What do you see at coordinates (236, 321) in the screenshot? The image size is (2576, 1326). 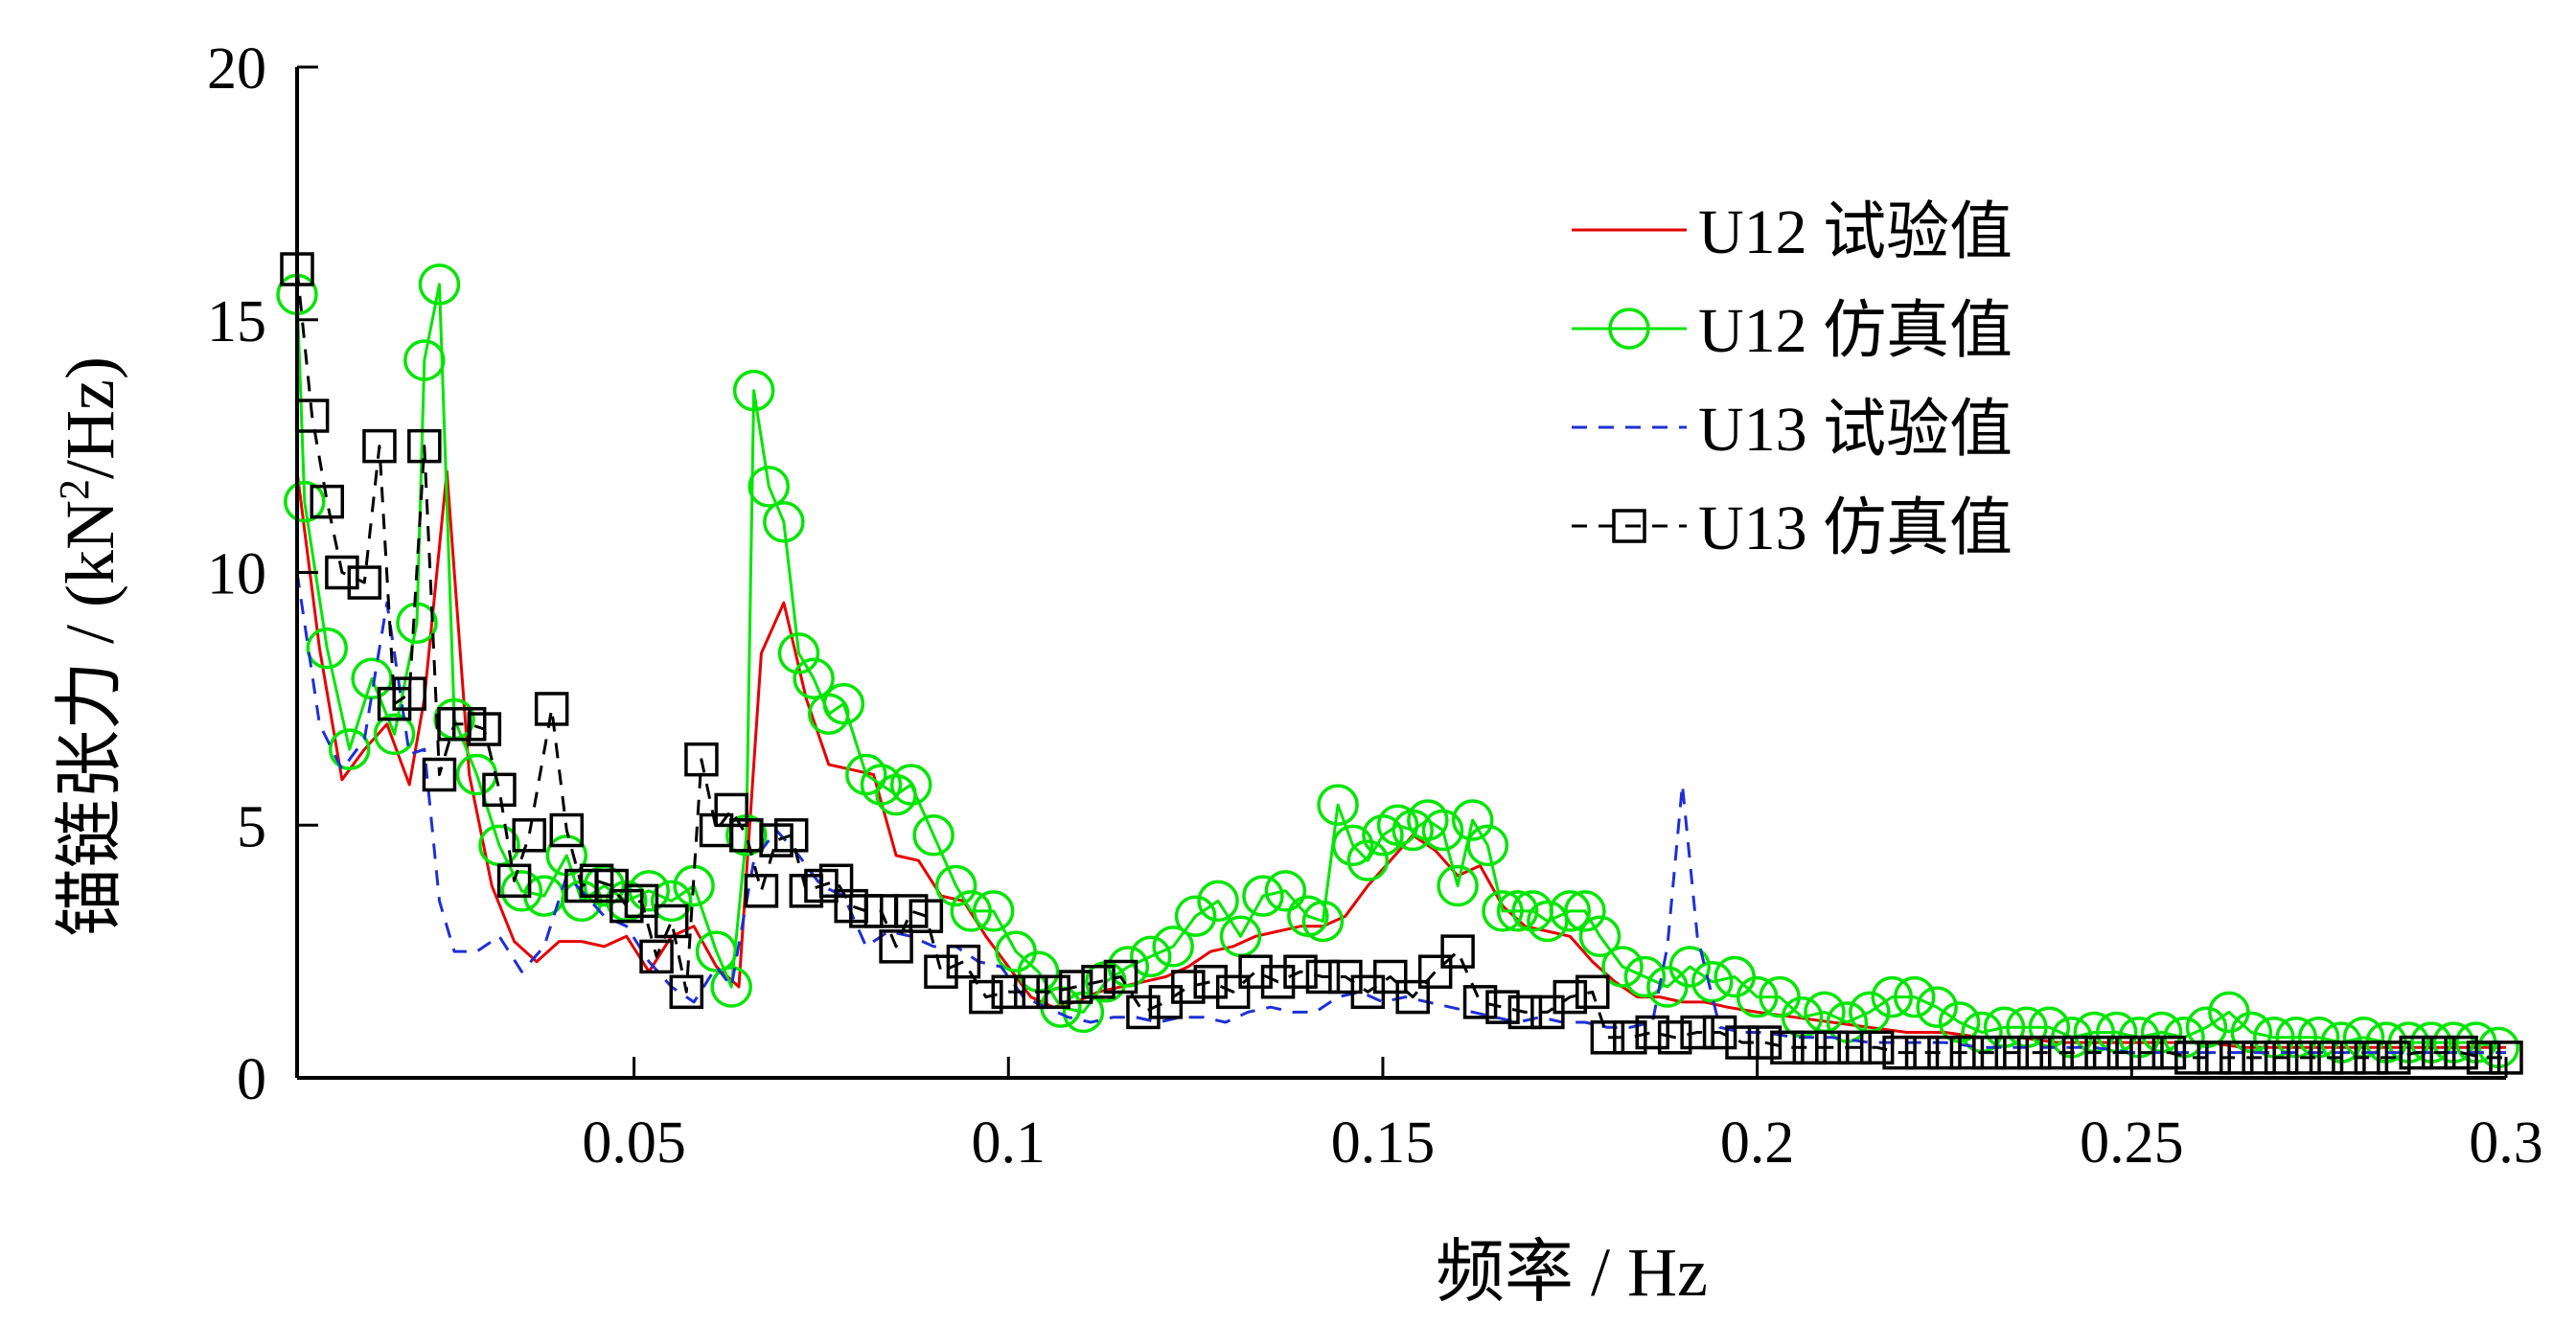 I see `y-tick-label: 15` at bounding box center [236, 321].